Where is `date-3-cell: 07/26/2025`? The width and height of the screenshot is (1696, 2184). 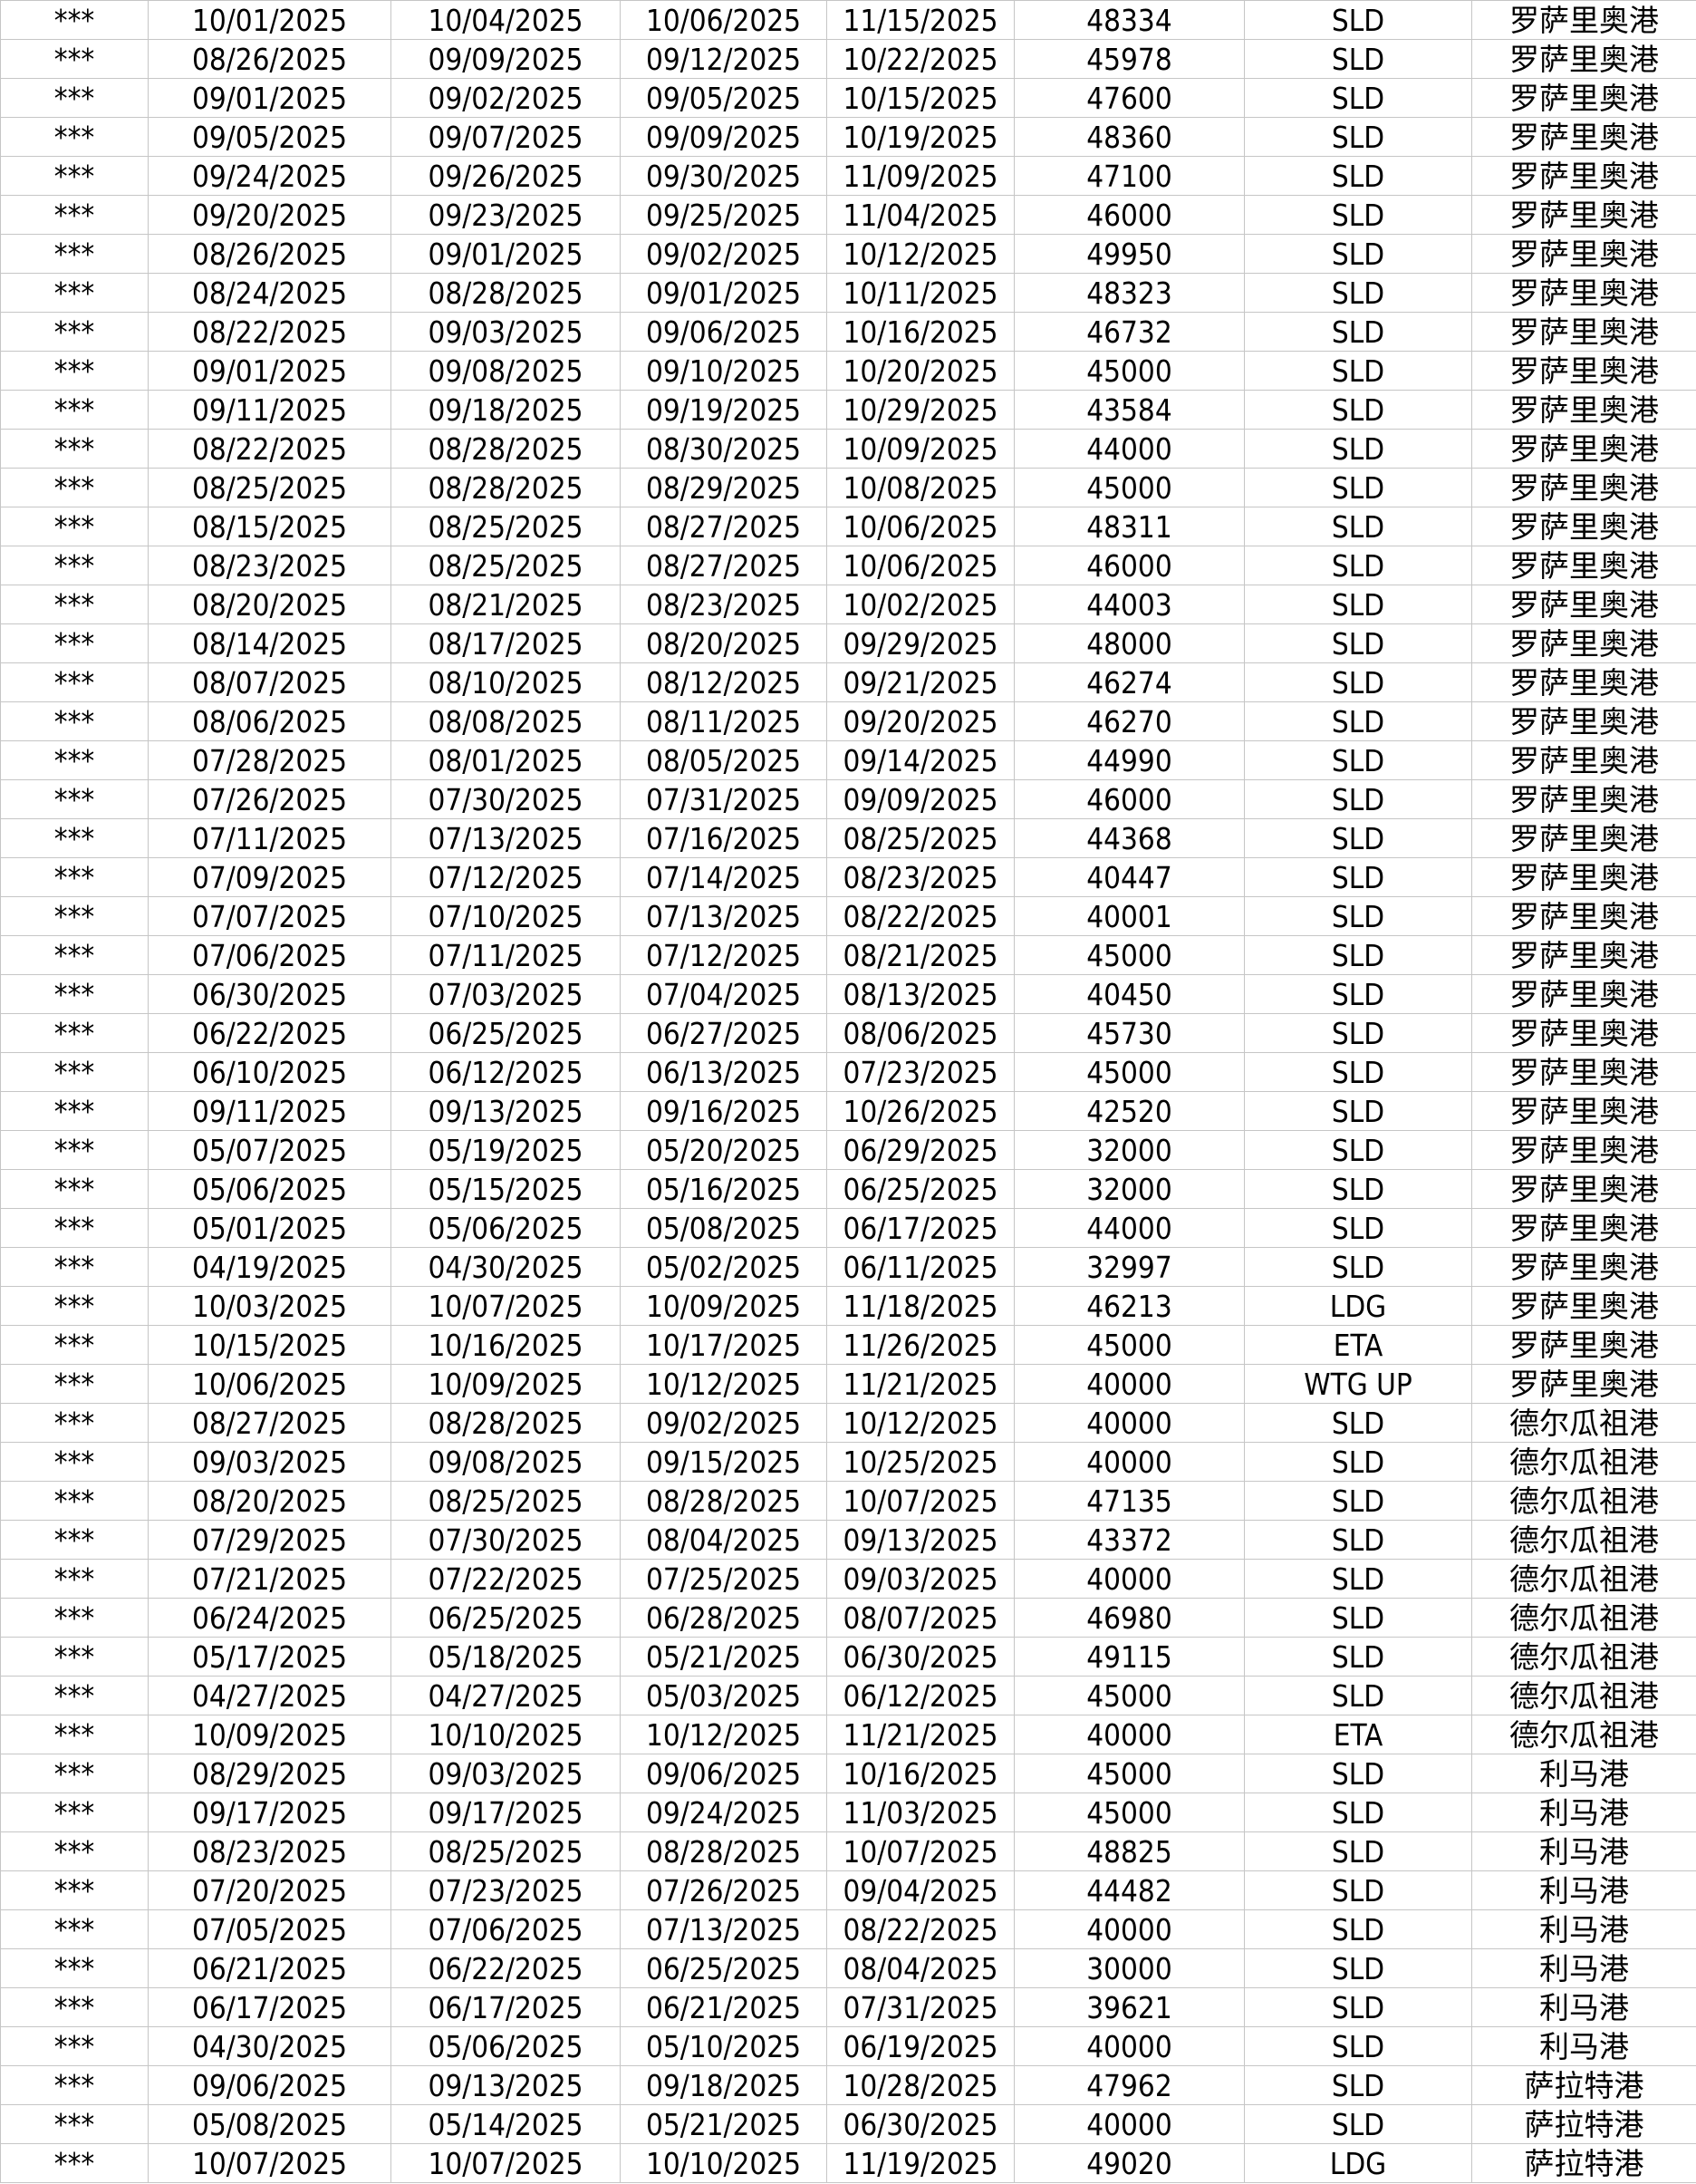
date-3-cell: 07/26/2025 is located at coordinates (723, 1890).